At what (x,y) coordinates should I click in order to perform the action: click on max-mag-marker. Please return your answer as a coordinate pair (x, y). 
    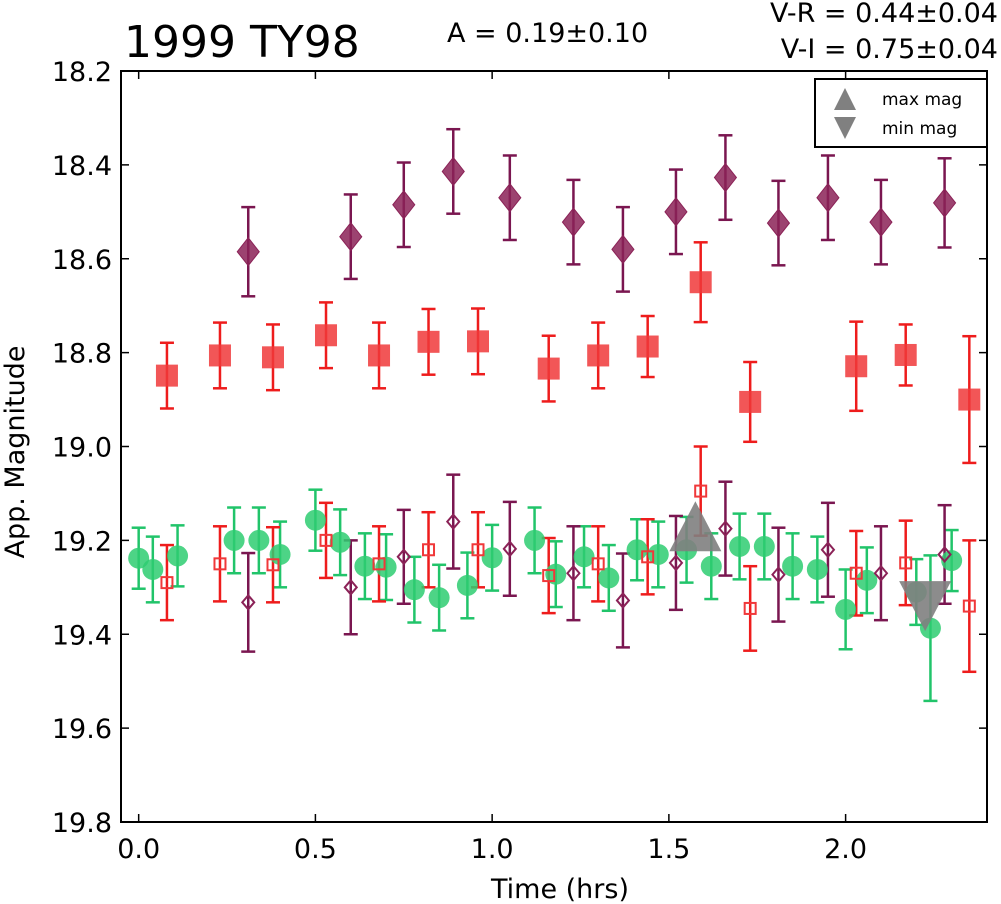
    Looking at the image, I should click on (695, 526).